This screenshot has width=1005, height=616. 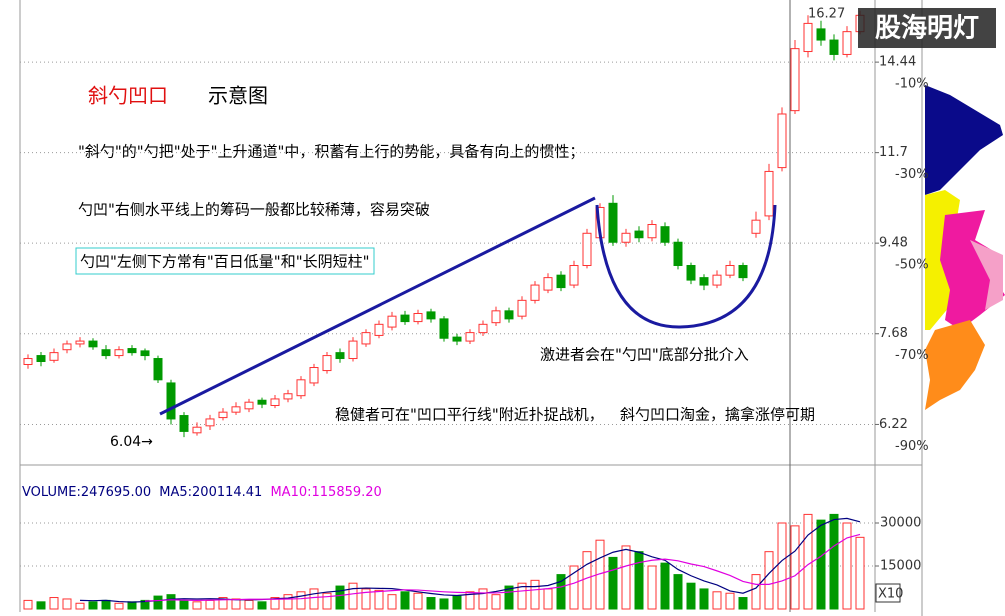 What do you see at coordinates (888, 593) in the screenshot?
I see `unit-box` at bounding box center [888, 593].